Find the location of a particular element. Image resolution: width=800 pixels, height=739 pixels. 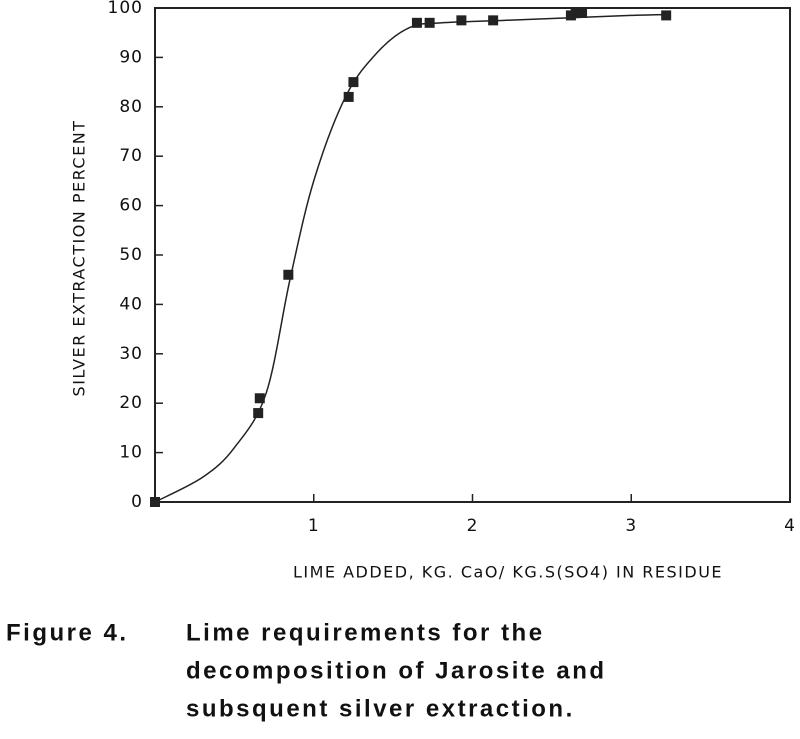

y-tick-label: 60 is located at coordinates (131, 206).